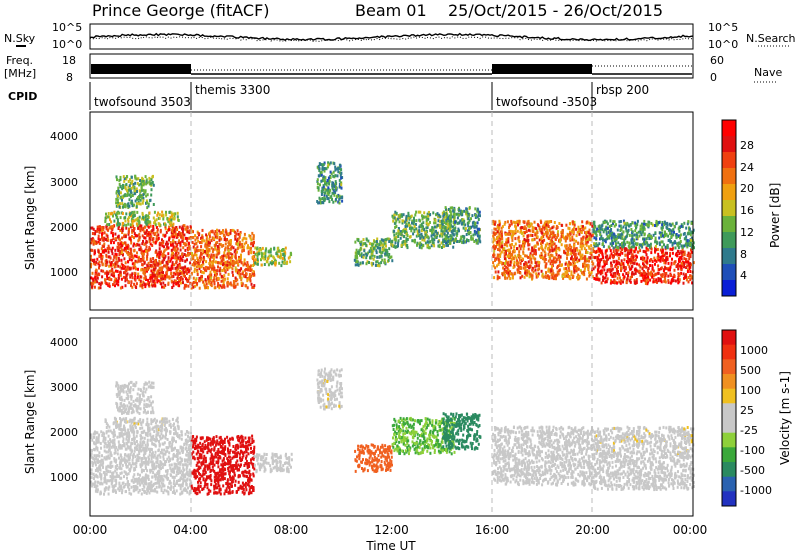 This screenshot has height=554, width=800. What do you see at coordinates (19, 60) in the screenshot?
I see `freq-label: Freq.` at bounding box center [19, 60].